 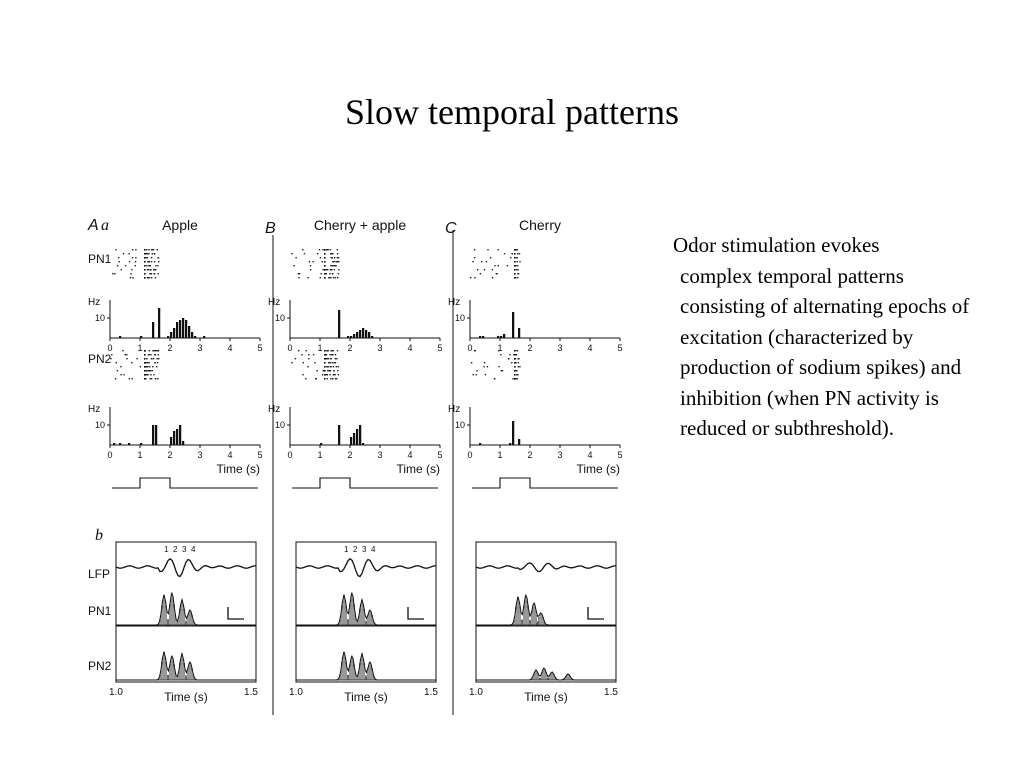 What do you see at coordinates (529, 455) in the screenshot?
I see `histogram-pn2-cherry-x-tick-label: 2` at bounding box center [529, 455].